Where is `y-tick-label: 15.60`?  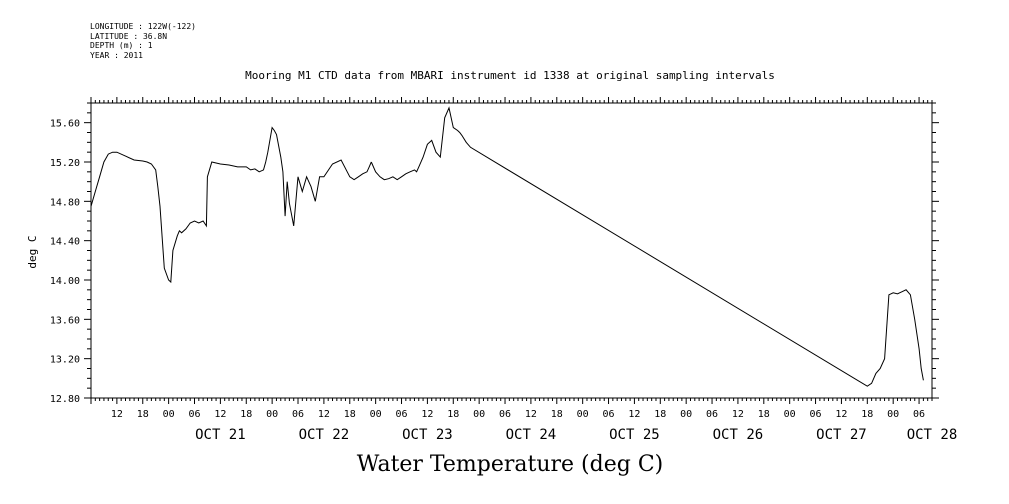
y-tick-label: 15.60 is located at coordinates (65, 124).